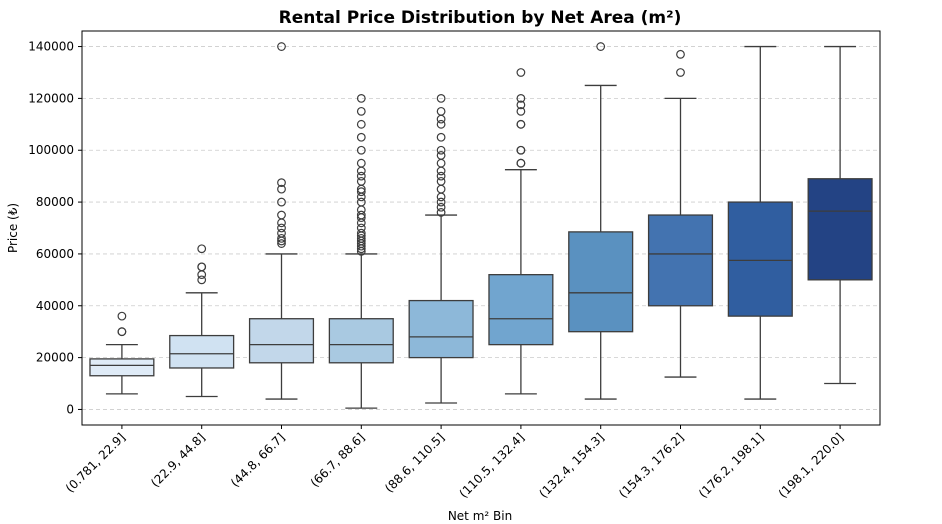 This screenshot has height=524, width=942. What do you see at coordinates (95, 462) in the screenshot?
I see `x-tick-label: (0.781, 22.9]` at bounding box center [95, 462].